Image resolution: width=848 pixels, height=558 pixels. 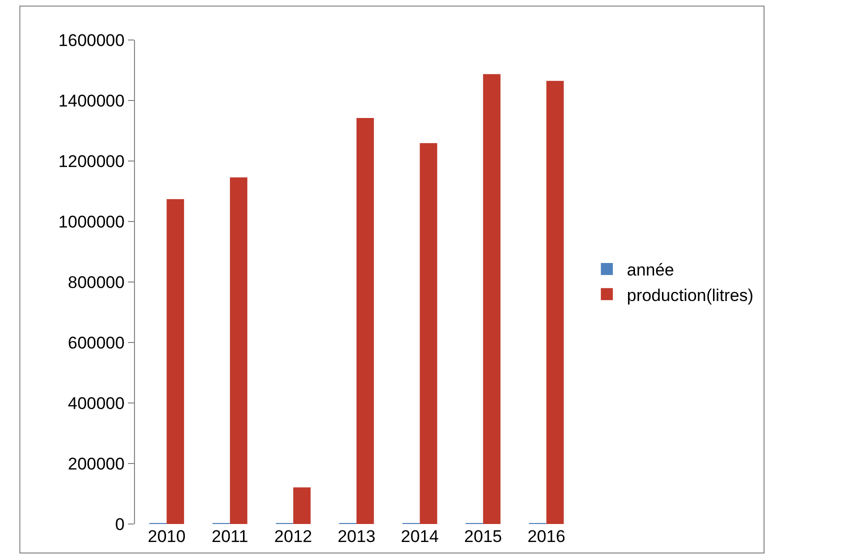 What do you see at coordinates (91, 40) in the screenshot?
I see `y-tick-label: 1600000` at bounding box center [91, 40].